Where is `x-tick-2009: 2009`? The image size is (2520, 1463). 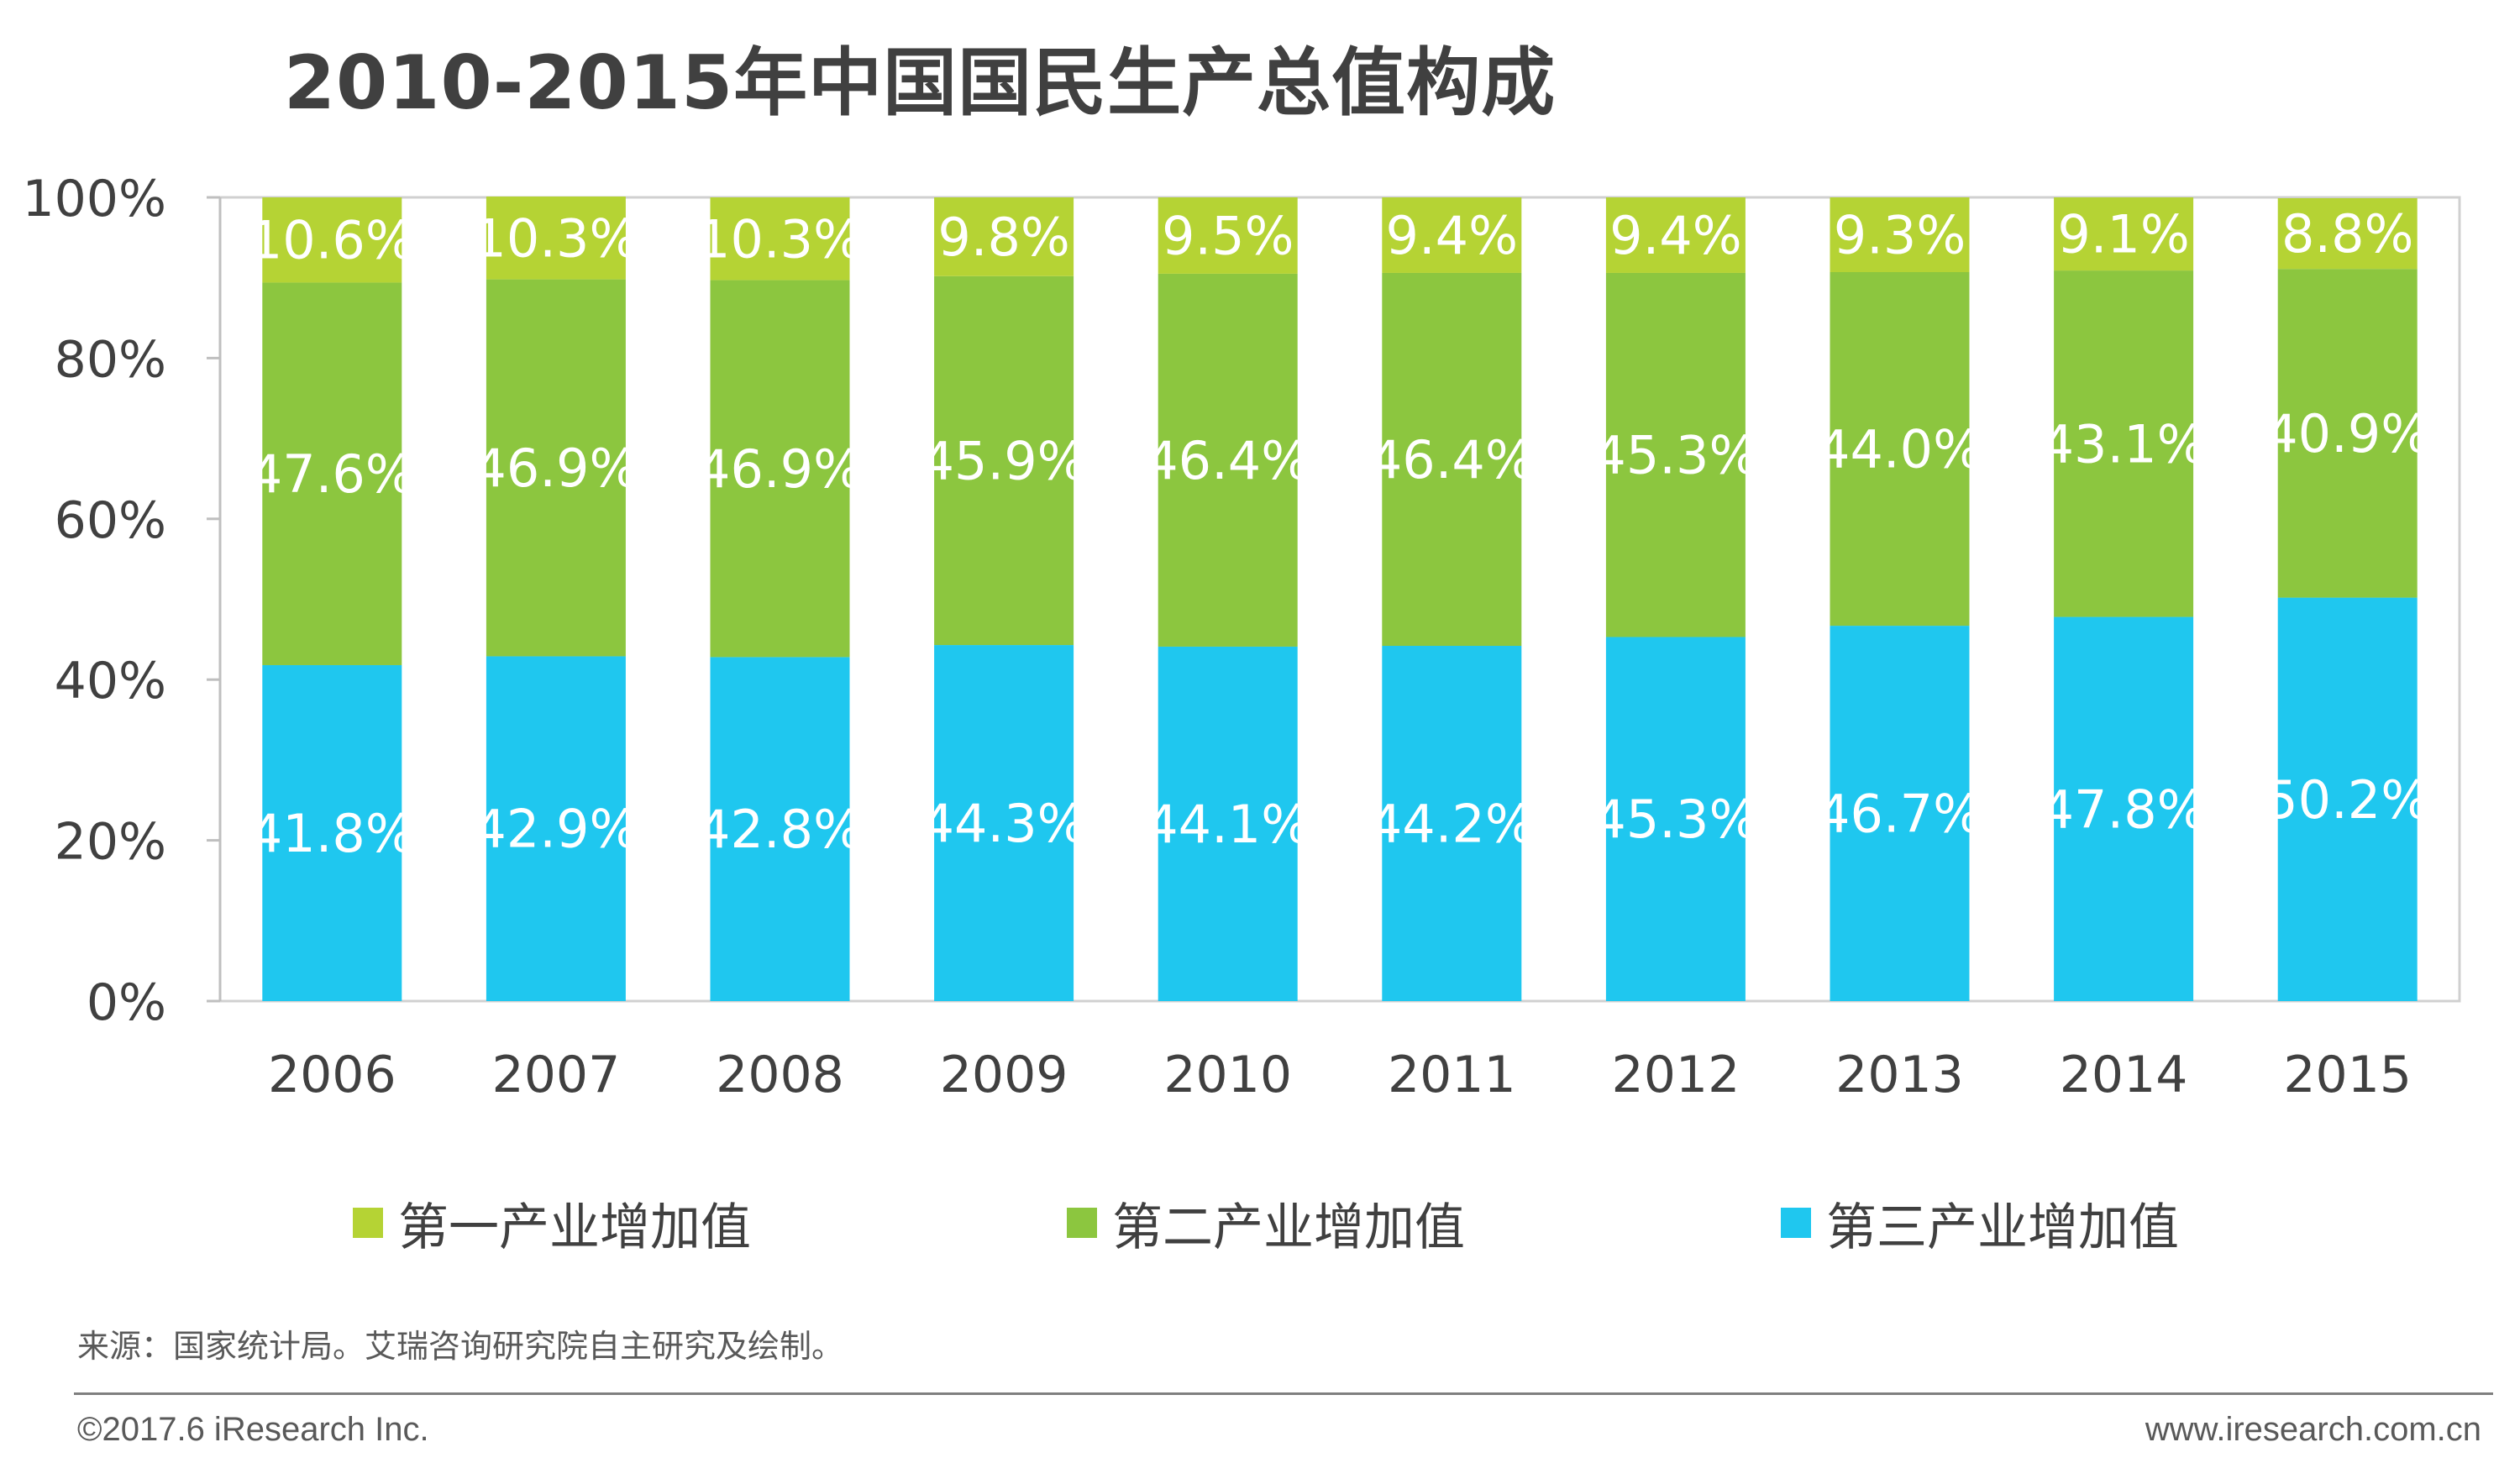 x-tick-2009: 2009 is located at coordinates (1004, 1075).